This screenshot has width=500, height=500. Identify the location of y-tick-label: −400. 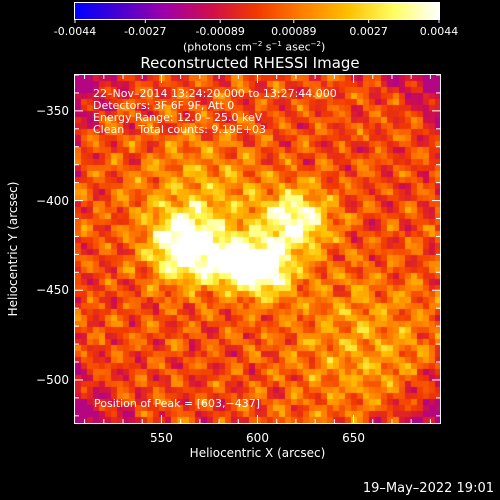
(52, 200).